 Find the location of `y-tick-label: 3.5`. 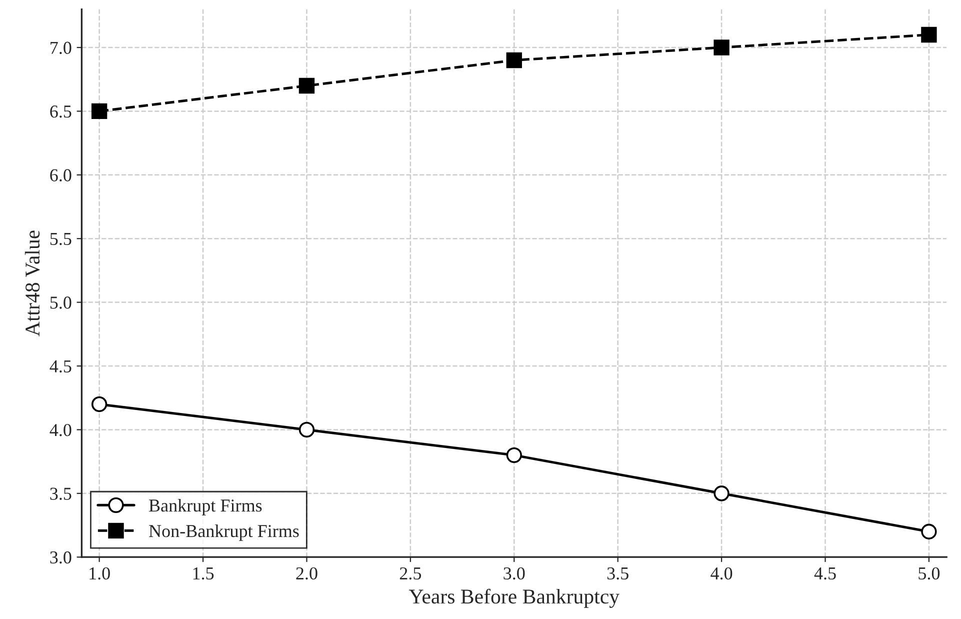

y-tick-label: 3.5 is located at coordinates (61, 494).